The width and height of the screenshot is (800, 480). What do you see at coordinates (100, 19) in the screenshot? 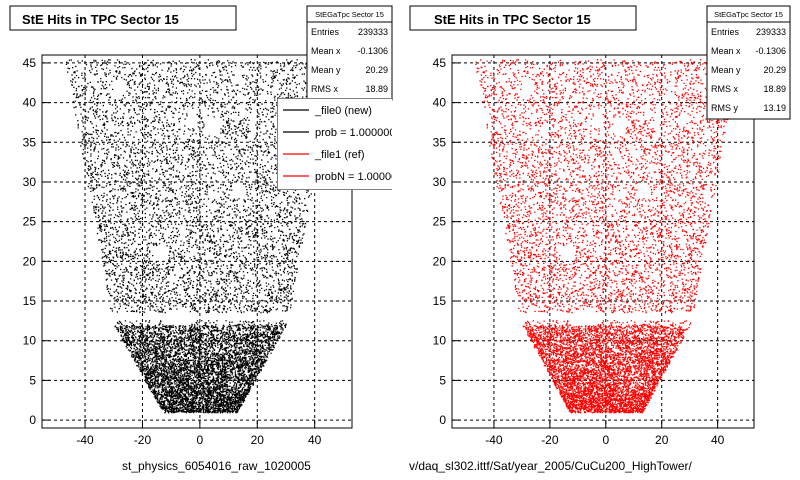
I see `chart-title-left: StE Hits in TPC Sector 15` at bounding box center [100, 19].